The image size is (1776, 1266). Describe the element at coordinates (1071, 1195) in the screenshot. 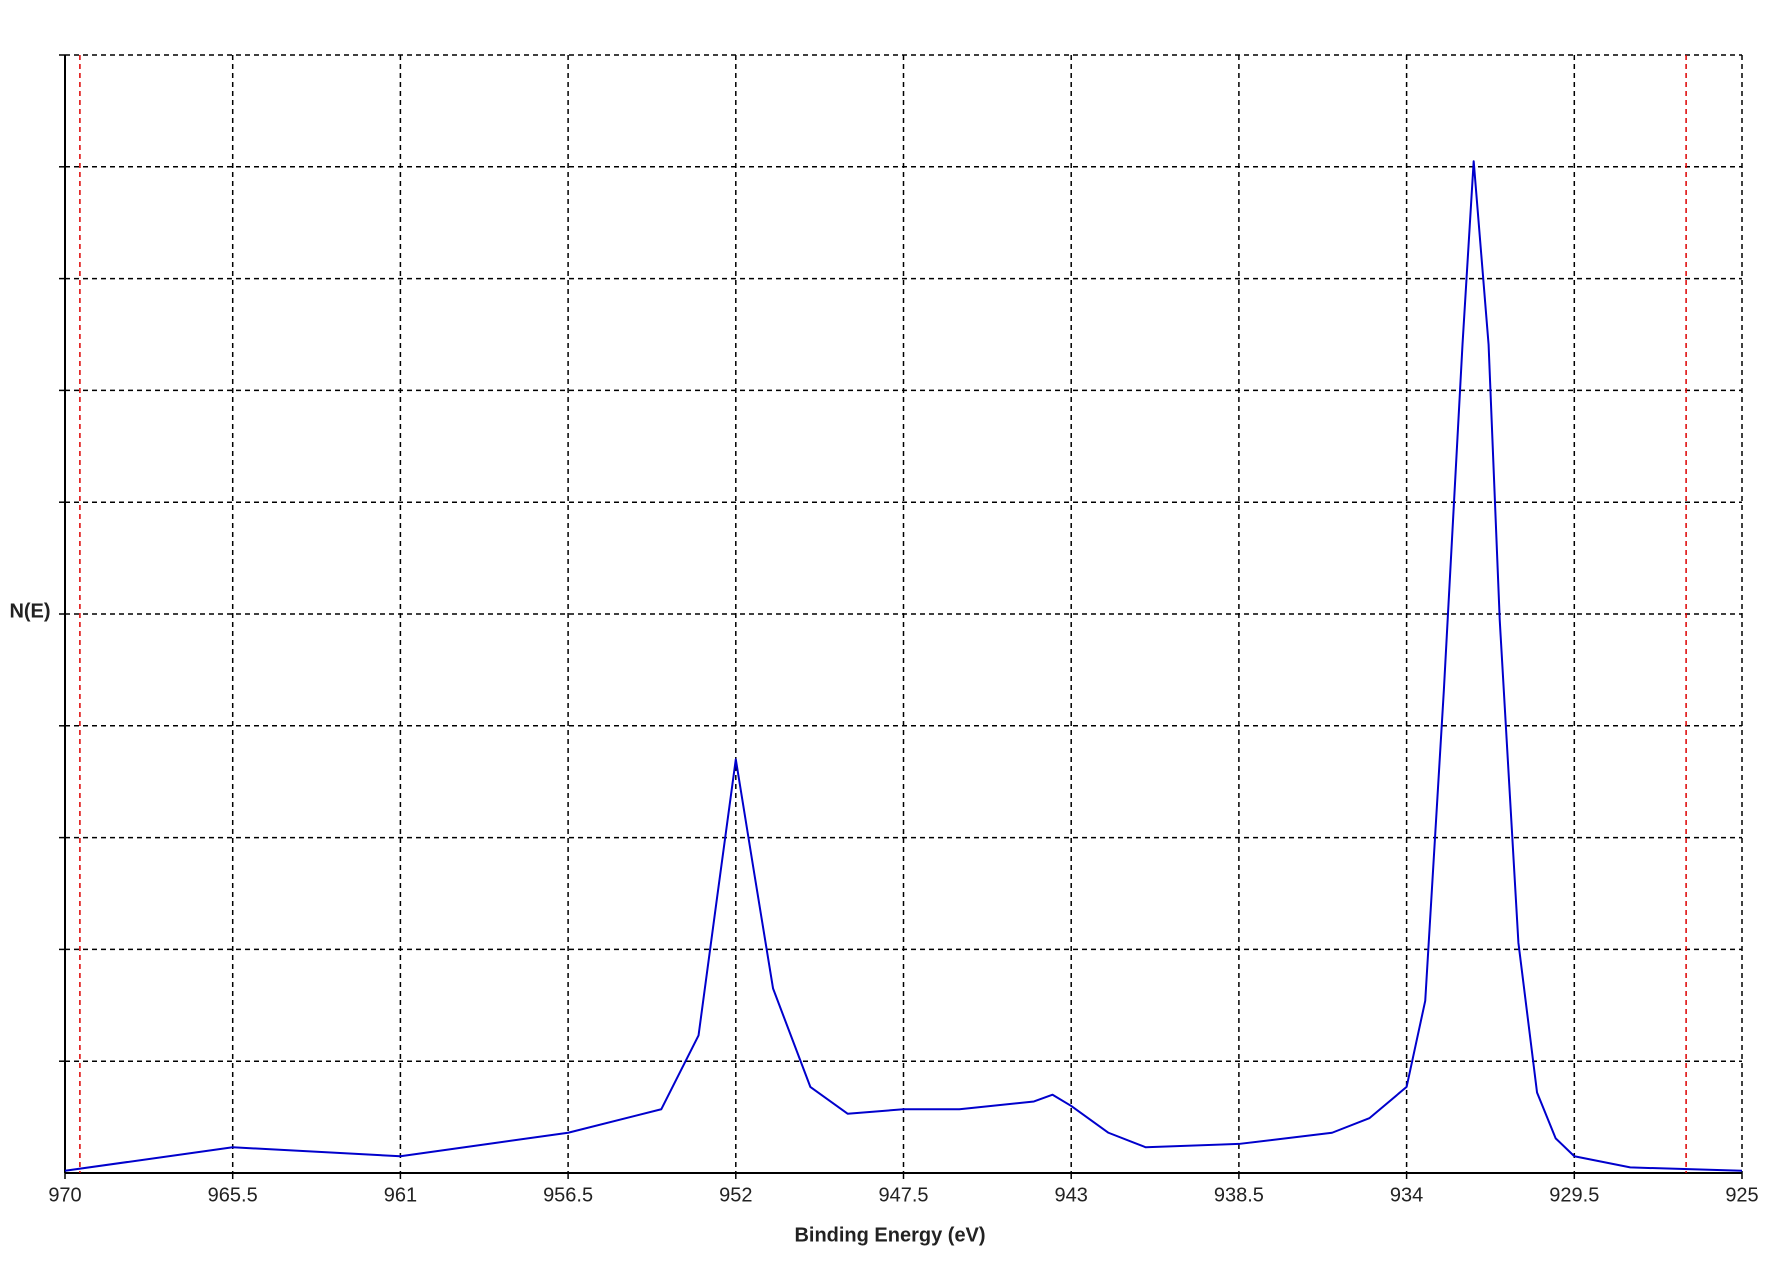

I see `x-tick-label: 943` at that location.